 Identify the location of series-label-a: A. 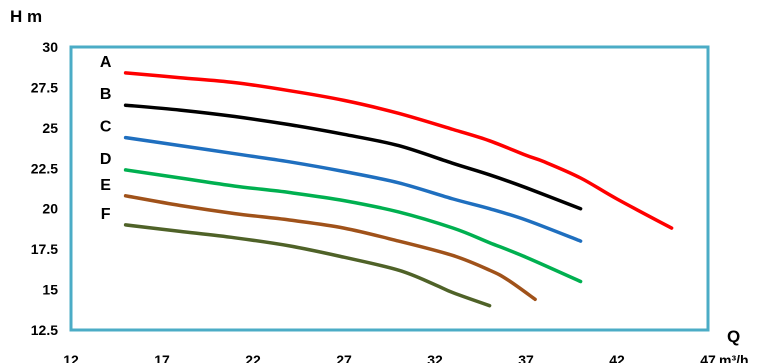
(106, 62).